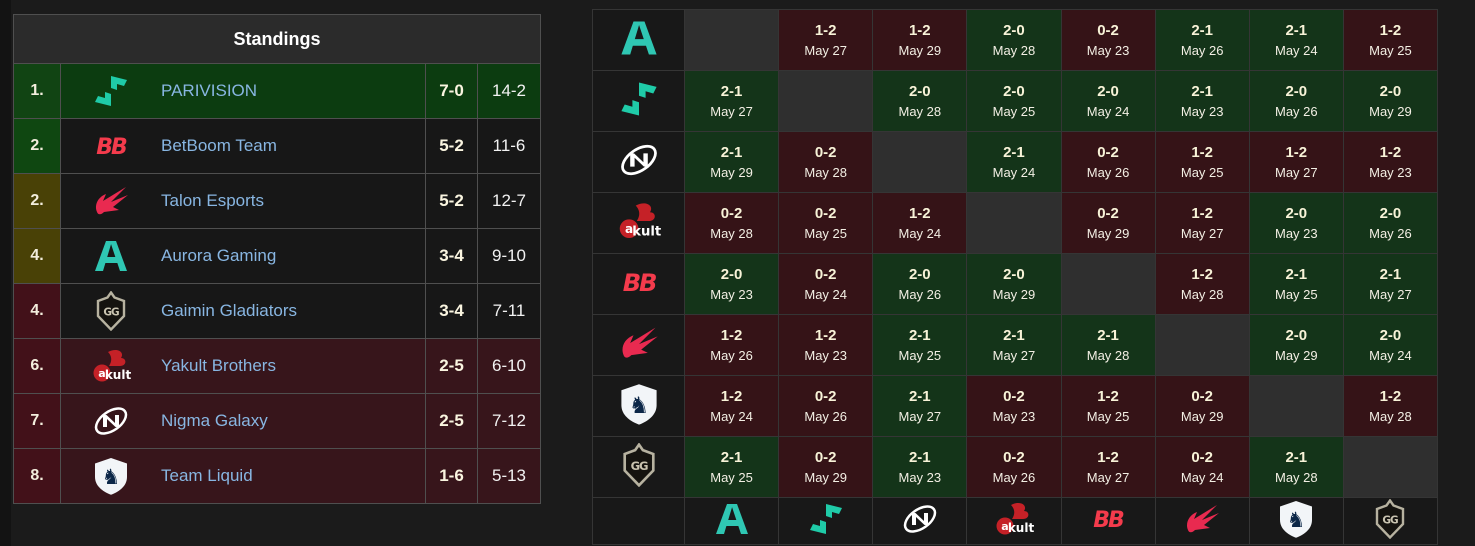 The width and height of the screenshot is (1475, 546). I want to click on team-cell: Gaimin Gladiators, so click(243, 311).